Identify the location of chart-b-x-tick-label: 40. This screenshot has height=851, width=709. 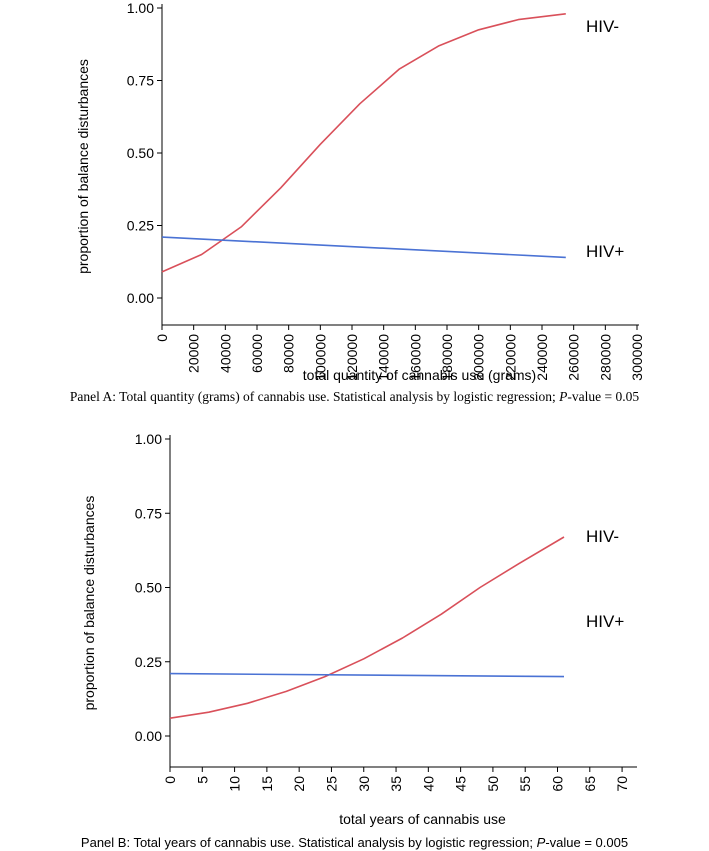
(428, 784).